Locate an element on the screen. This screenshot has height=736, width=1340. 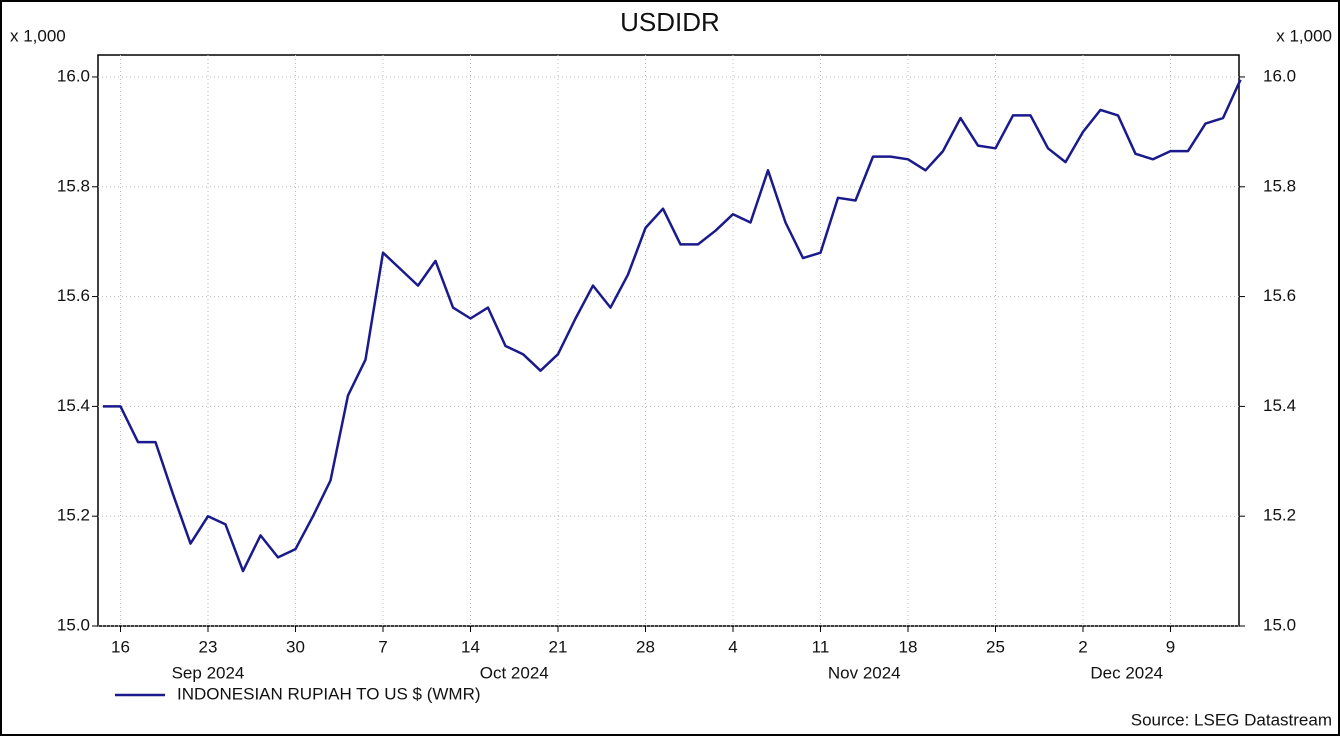
source-note: Source: LSEG Datastream is located at coordinates (1231, 719).